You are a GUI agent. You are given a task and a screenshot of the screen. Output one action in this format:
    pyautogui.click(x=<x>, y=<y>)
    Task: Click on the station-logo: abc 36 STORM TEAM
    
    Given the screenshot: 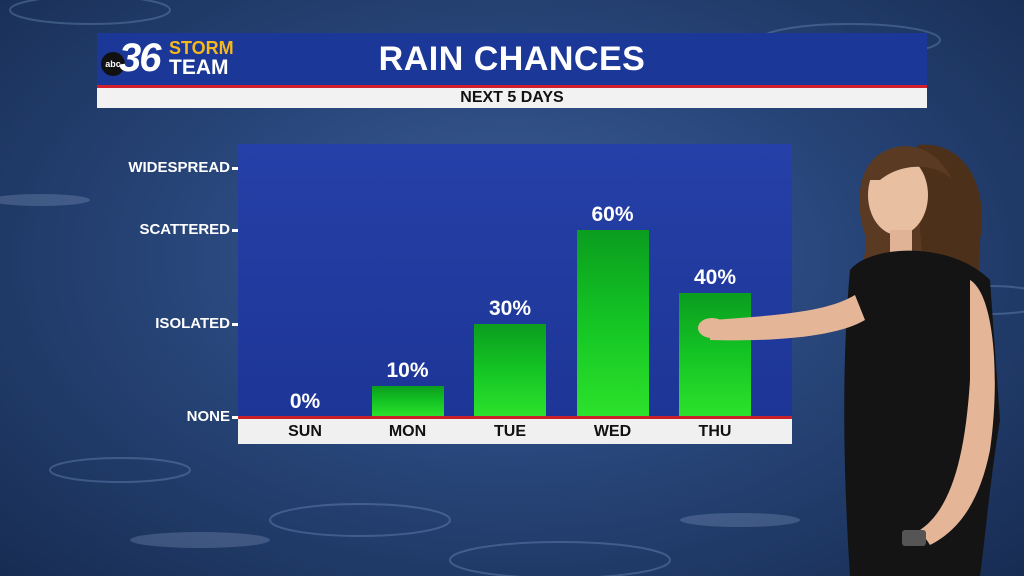 What is the action you would take?
    pyautogui.click(x=176, y=58)
    